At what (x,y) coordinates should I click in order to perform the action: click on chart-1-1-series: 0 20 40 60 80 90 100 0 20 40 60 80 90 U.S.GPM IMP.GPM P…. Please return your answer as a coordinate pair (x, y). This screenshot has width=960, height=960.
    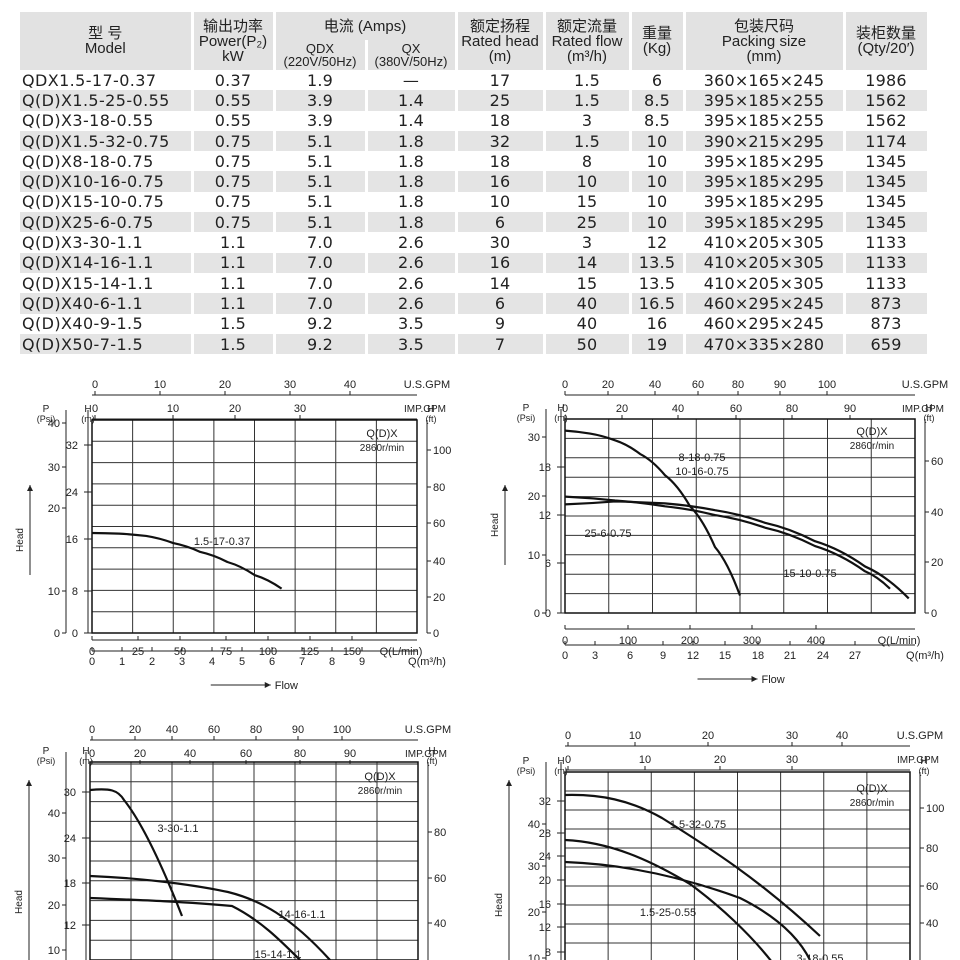
    Looking at the image, I should click on (235, 840).